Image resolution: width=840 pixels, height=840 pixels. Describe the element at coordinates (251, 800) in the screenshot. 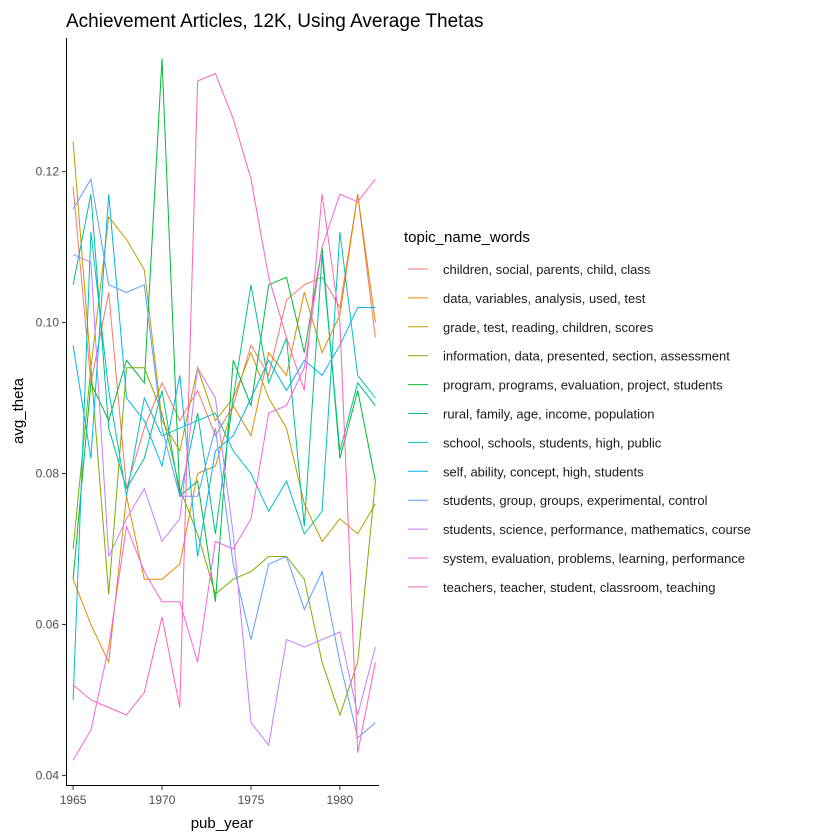

I see `x-tick-label: 1975` at that location.